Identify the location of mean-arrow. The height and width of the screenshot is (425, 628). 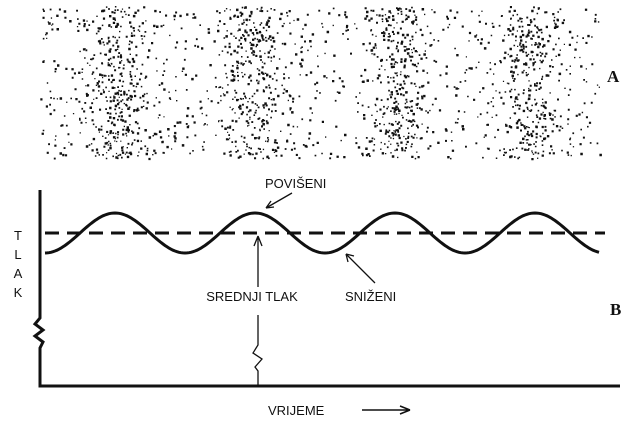
(257, 310).